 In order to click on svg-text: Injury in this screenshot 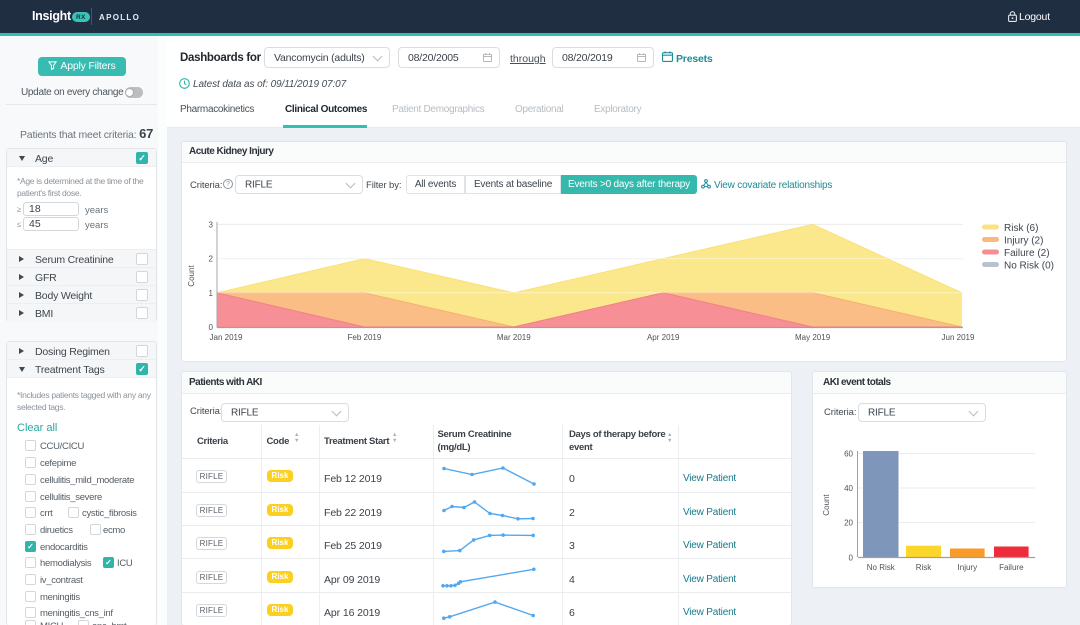, I will do `click(968, 567)`.